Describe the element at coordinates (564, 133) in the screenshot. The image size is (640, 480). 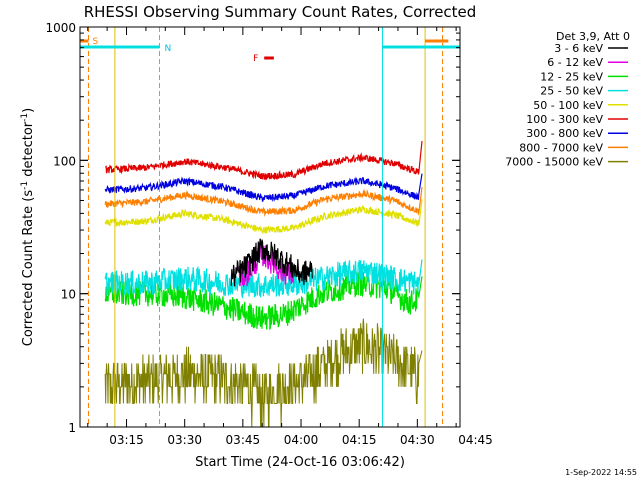
I see `legend-label: 300 - 800 keV` at that location.